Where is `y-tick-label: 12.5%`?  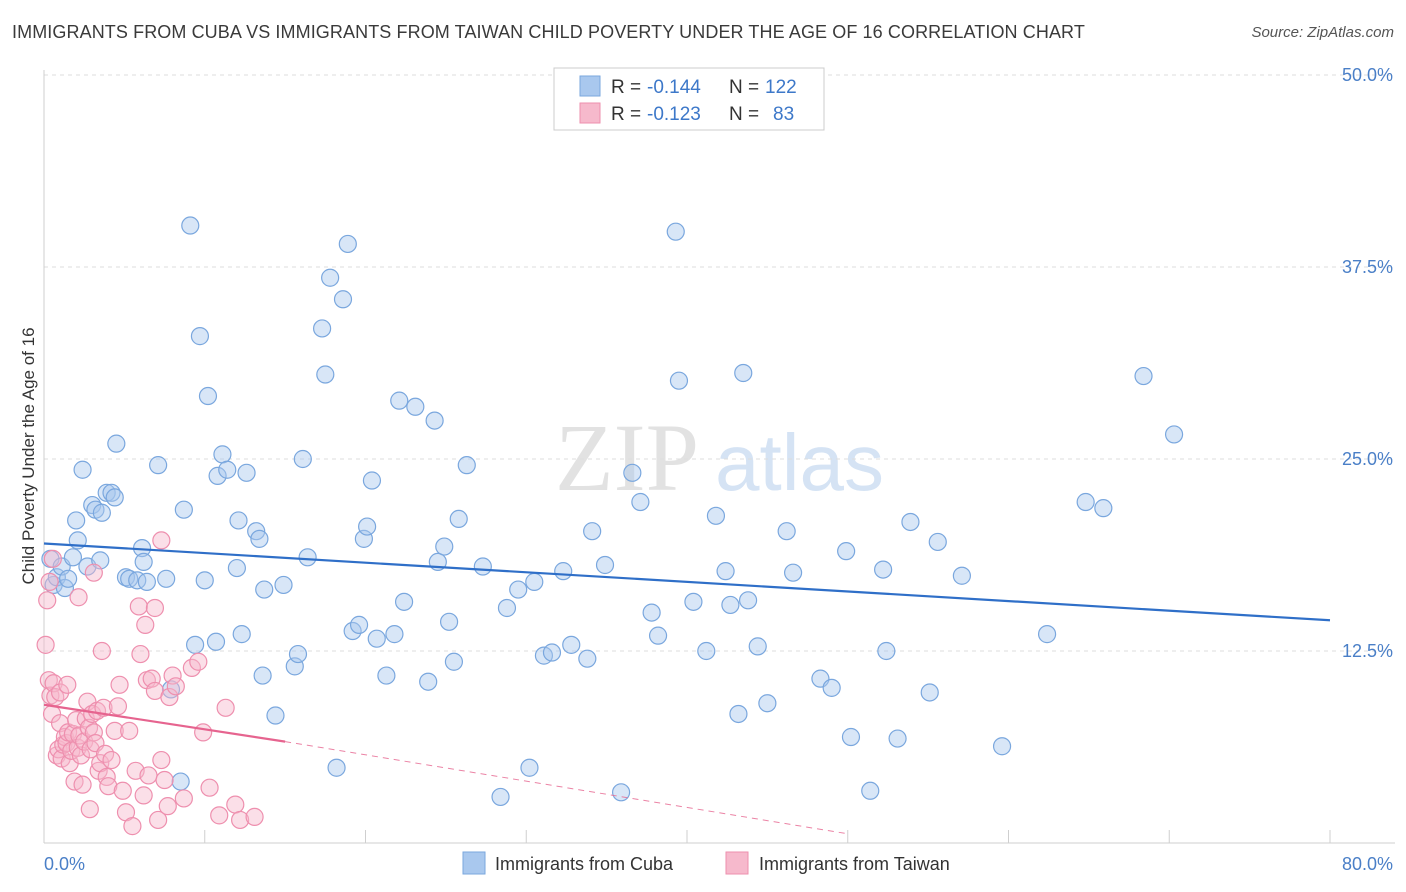 y-tick-label: 12.5% is located at coordinates (1367, 651).